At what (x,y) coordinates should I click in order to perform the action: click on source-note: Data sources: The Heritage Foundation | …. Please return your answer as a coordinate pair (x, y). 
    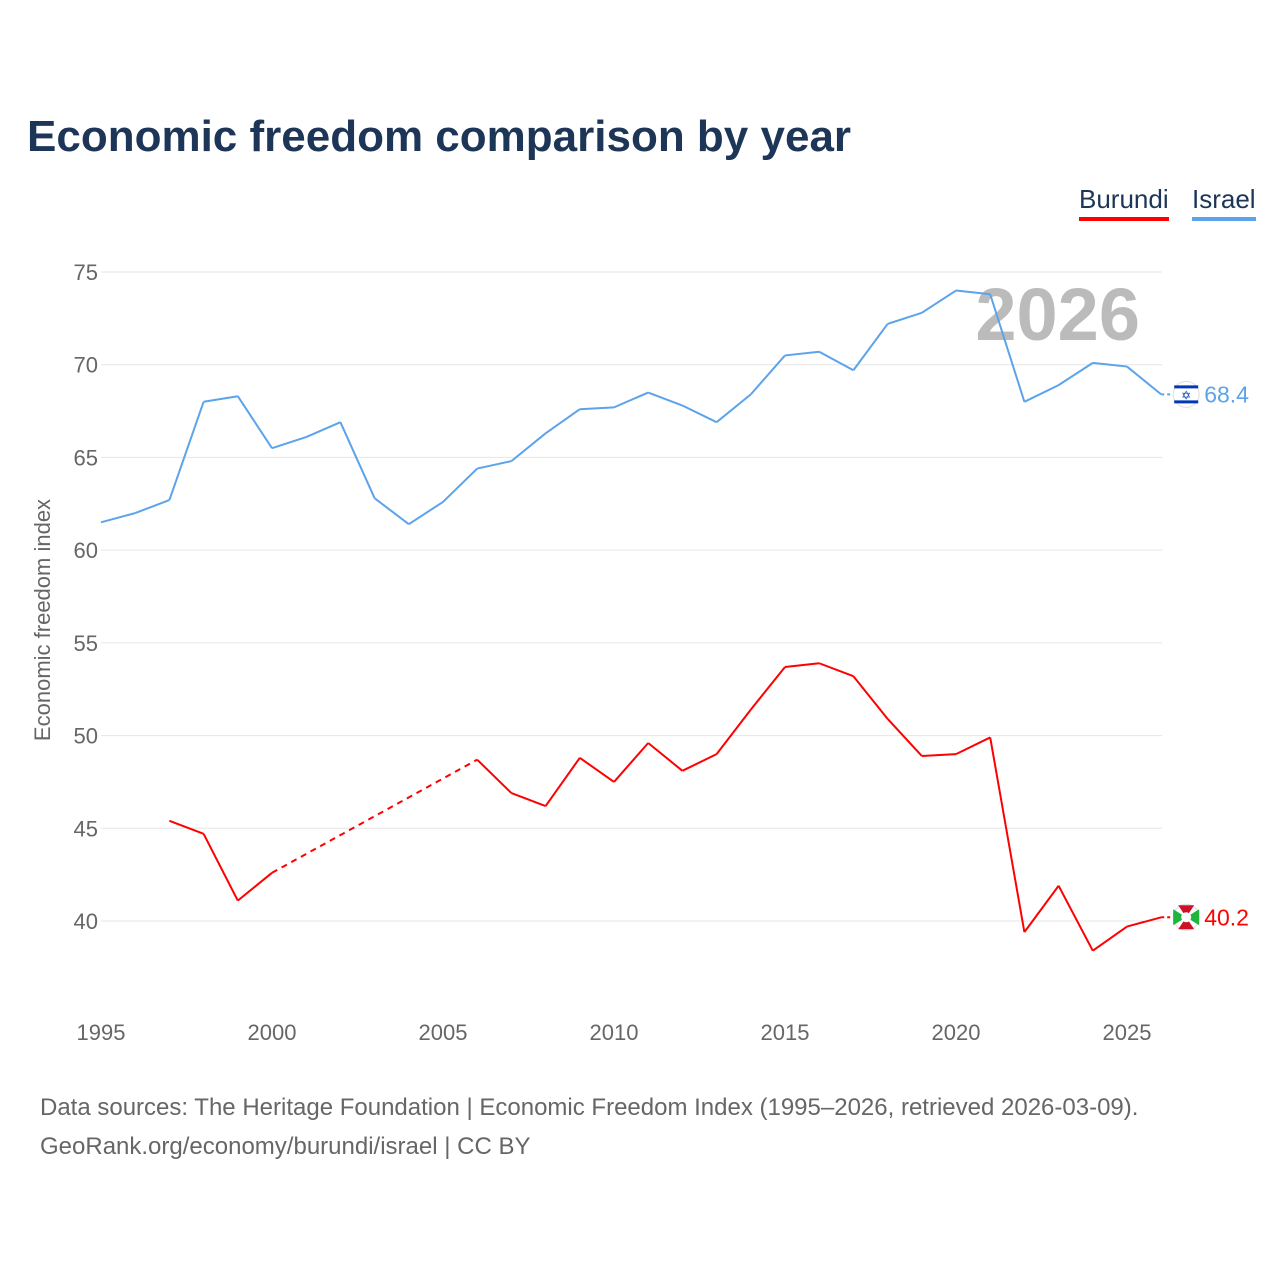
    Looking at the image, I should click on (589, 1127).